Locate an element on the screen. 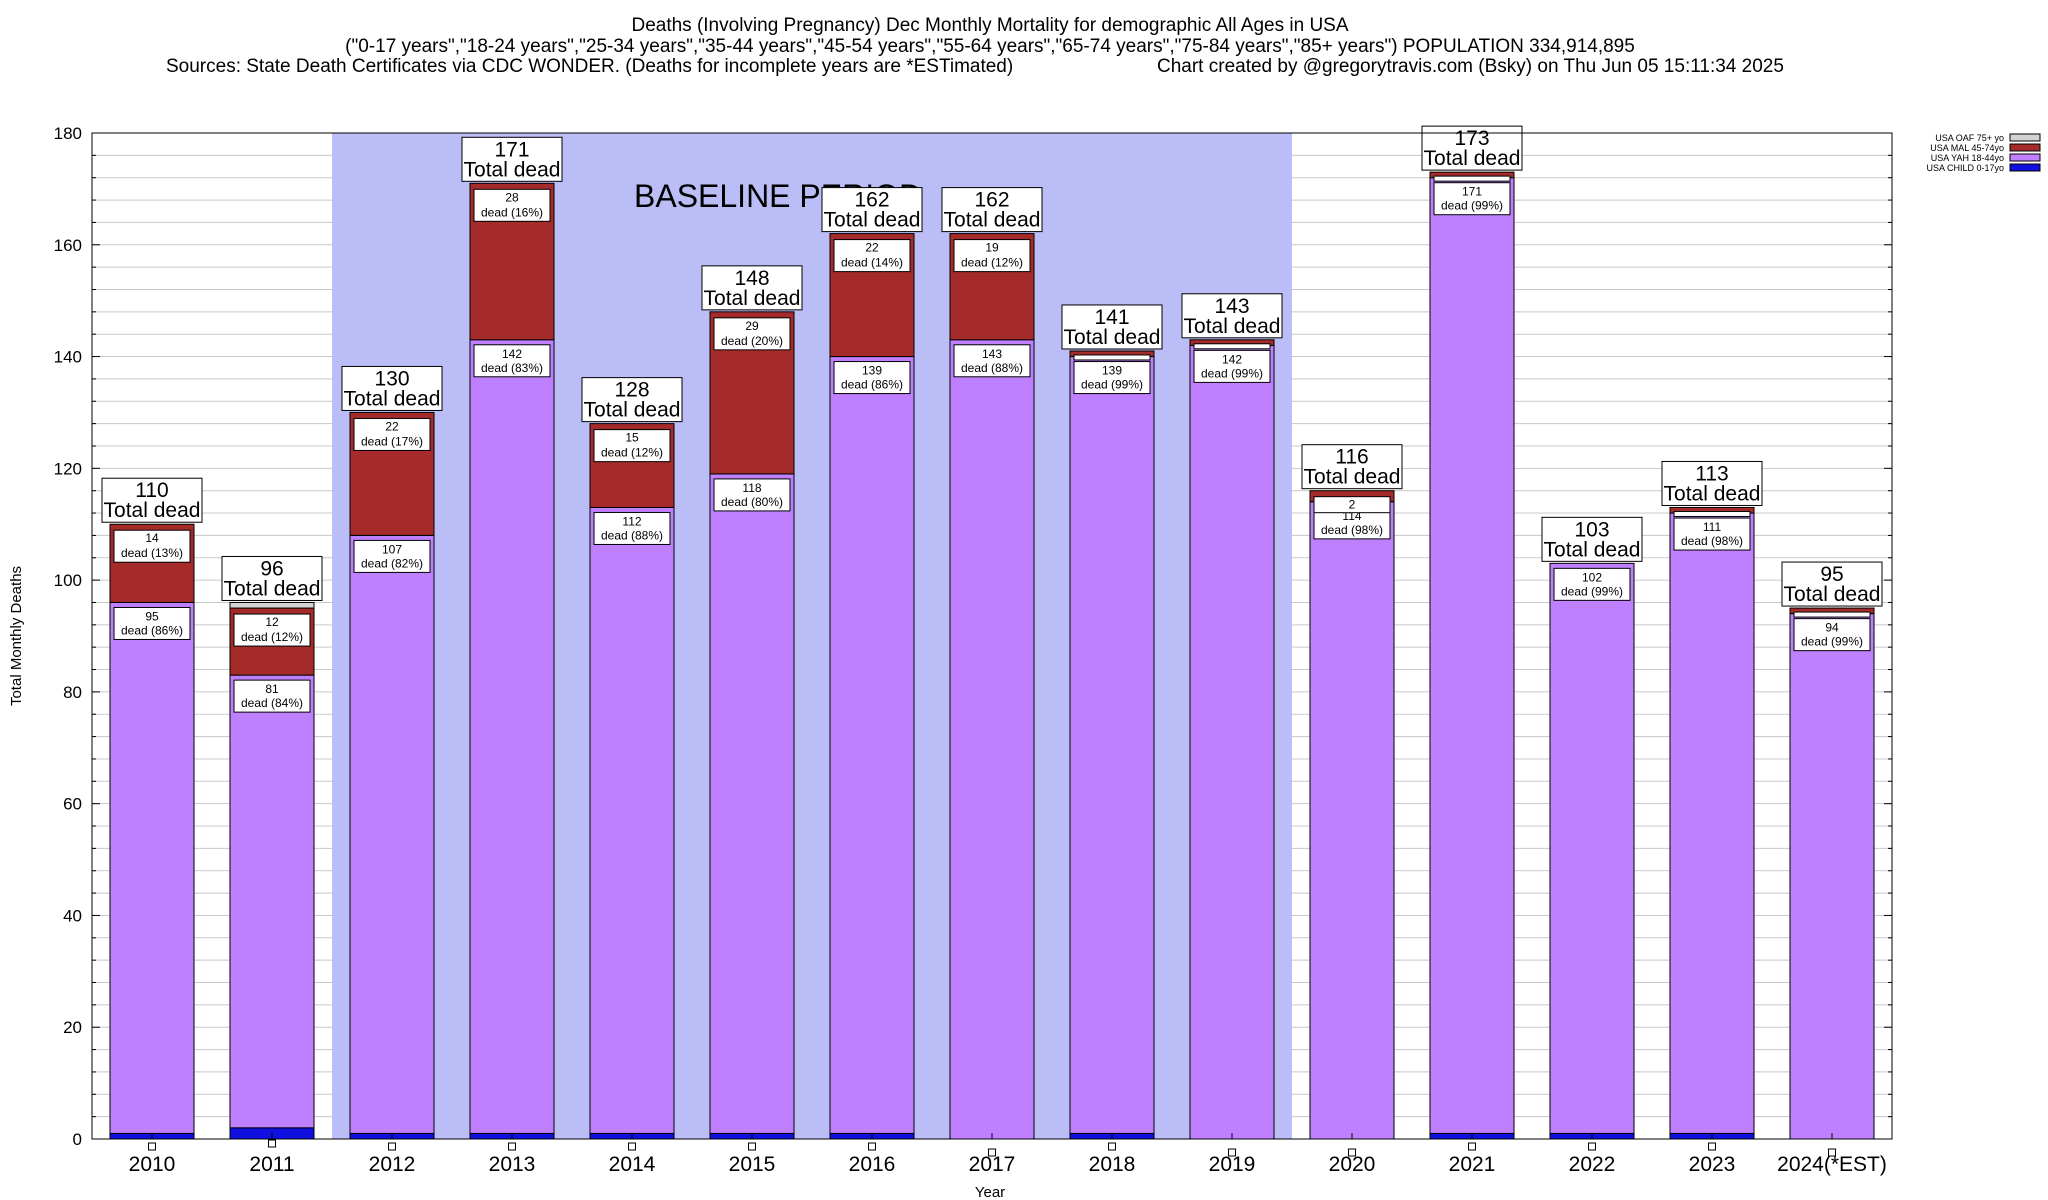 This screenshot has height=1200, width=2048. x-tick-label: 2020 is located at coordinates (1352, 1164).